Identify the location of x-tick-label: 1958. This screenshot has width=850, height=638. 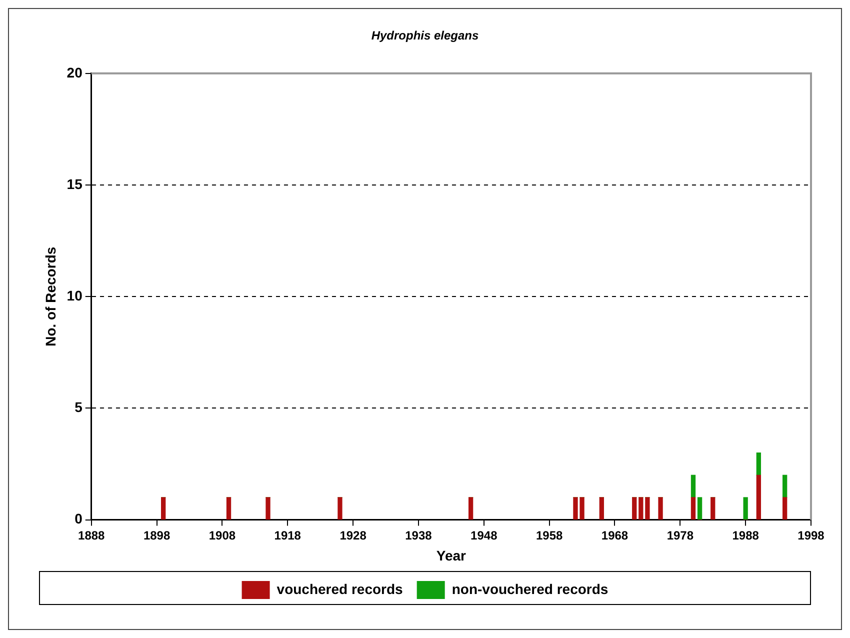
(549, 535).